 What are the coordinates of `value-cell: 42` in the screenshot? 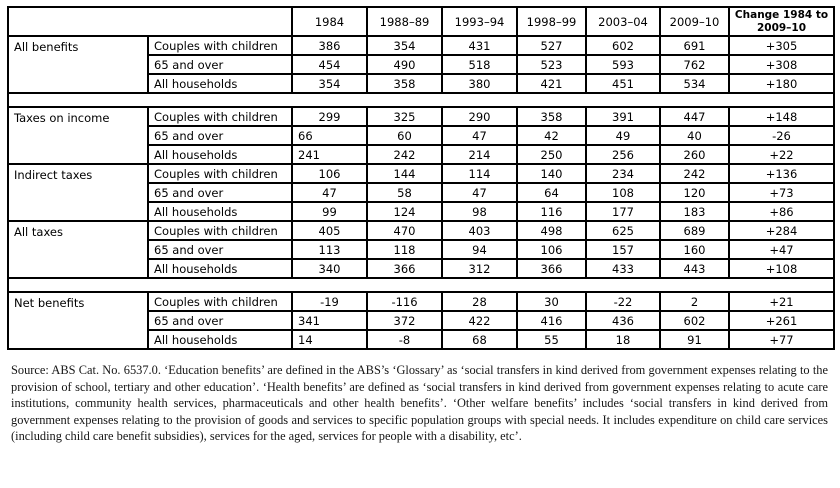 It's located at (551, 135).